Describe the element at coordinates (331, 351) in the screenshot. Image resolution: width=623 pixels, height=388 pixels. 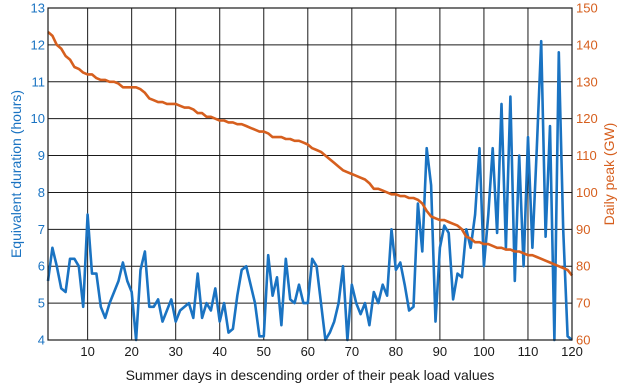
I see `x-tick-labels: 10 20 30 40 50 60 70 80 90 100 110 120` at that location.